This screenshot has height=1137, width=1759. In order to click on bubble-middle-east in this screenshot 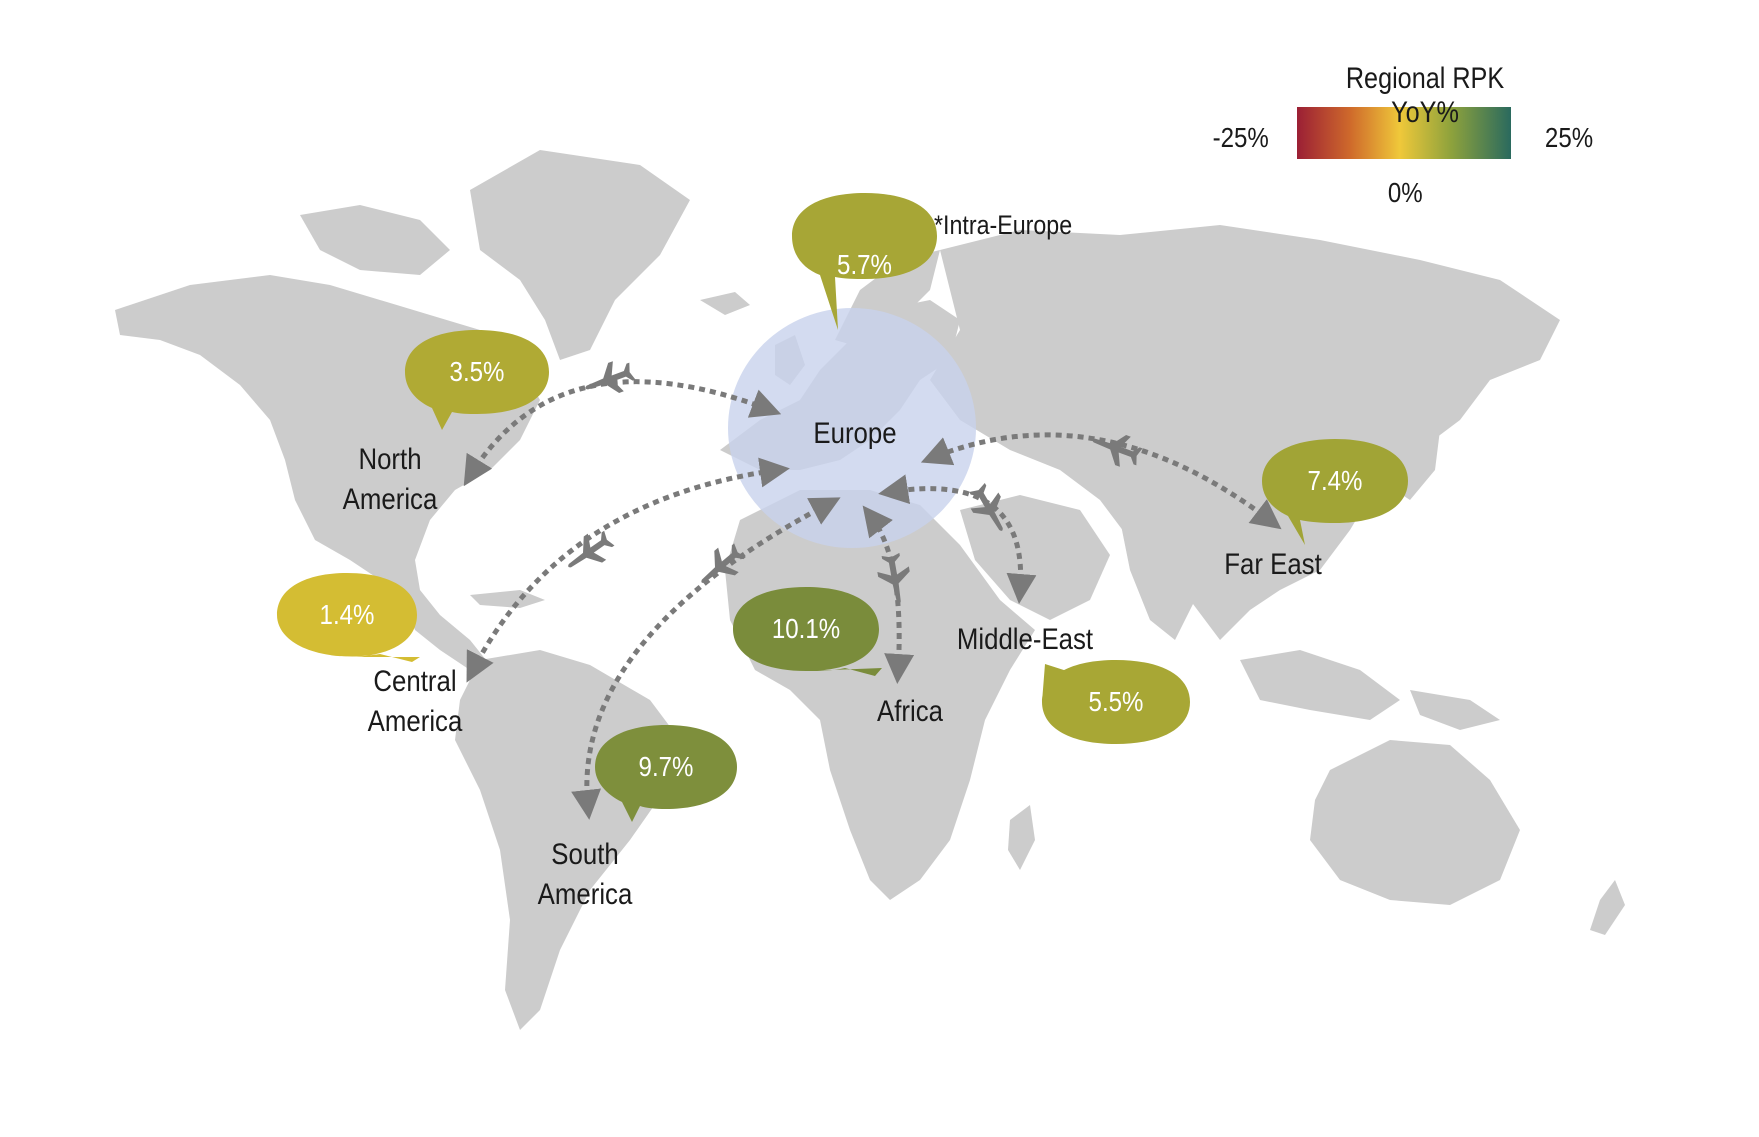, I will do `click(1116, 702)`.